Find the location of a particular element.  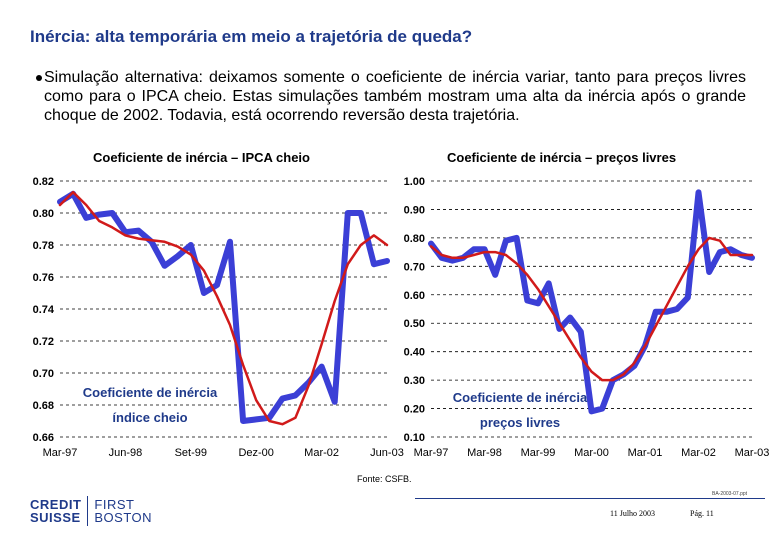

chart-2-x-tick-label: Mar-03 is located at coordinates (752, 453).